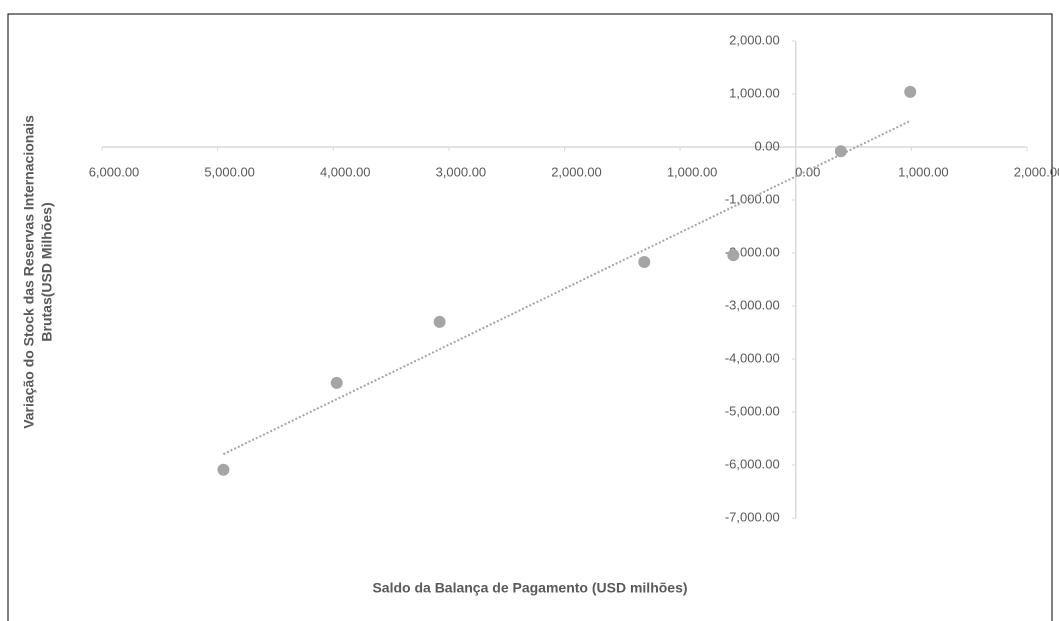  What do you see at coordinates (752, 357) in the screenshot?
I see `y-tick-label: -4,000.00` at bounding box center [752, 357].